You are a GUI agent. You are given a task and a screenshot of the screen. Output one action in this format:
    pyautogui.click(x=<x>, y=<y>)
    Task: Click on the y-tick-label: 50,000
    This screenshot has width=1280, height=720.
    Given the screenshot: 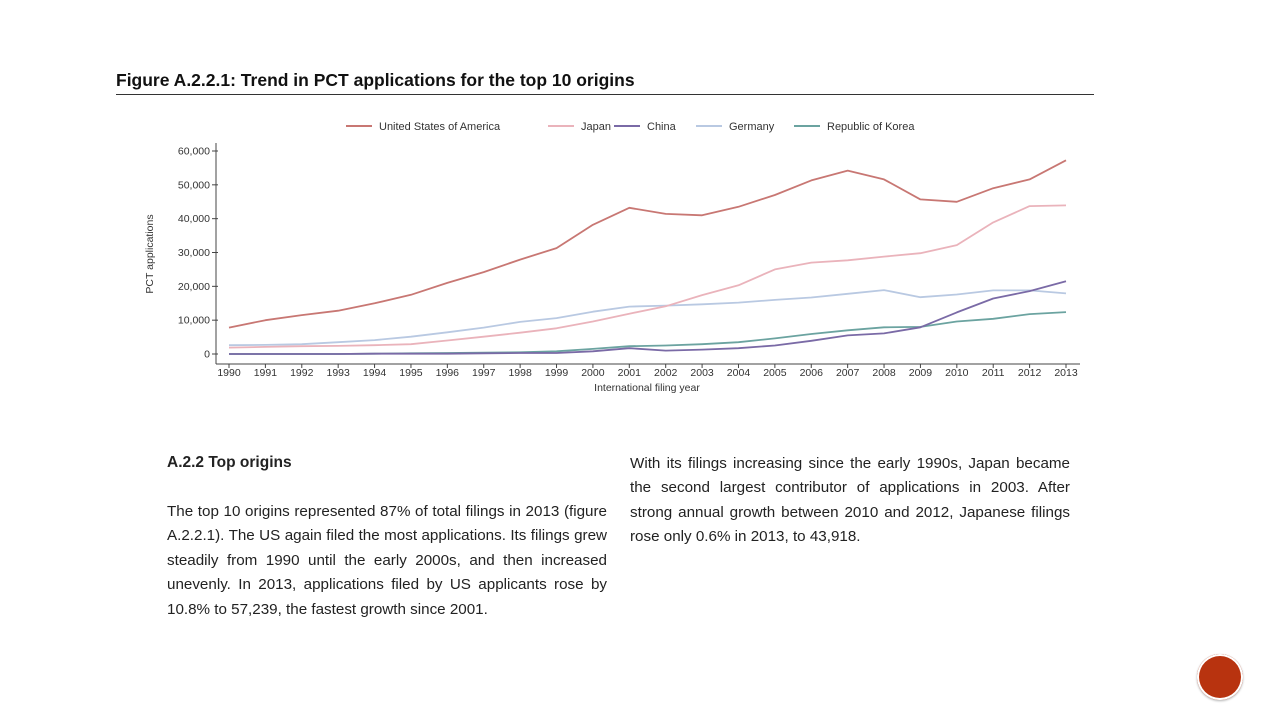 What is the action you would take?
    pyautogui.click(x=194, y=185)
    